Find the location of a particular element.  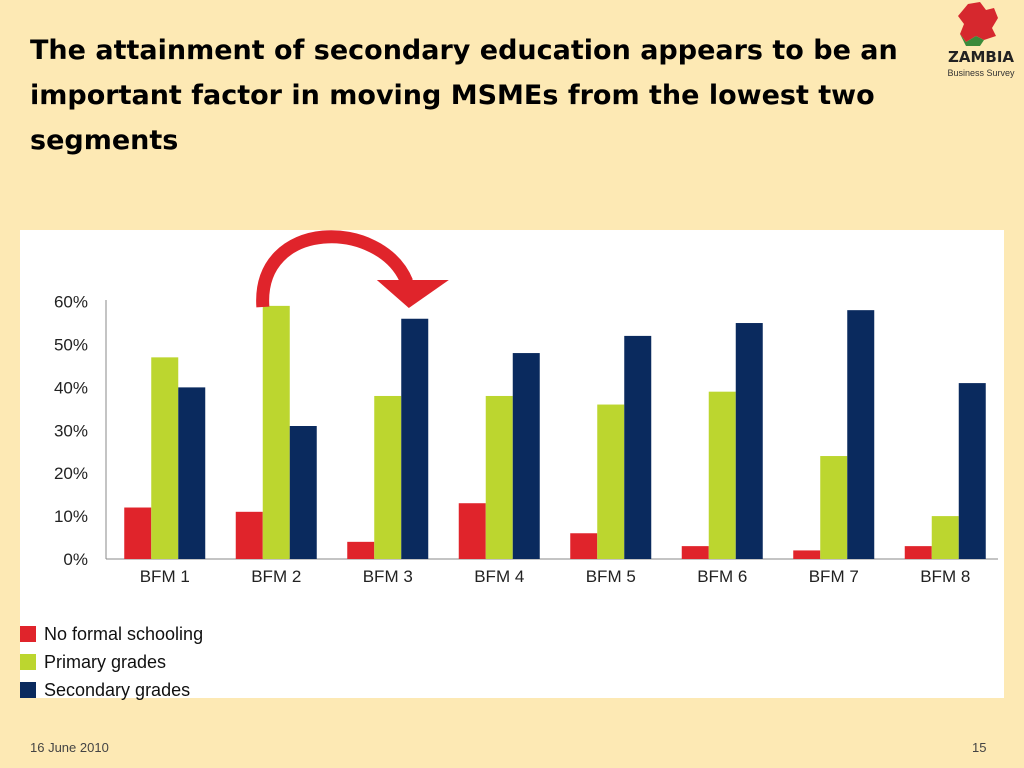

x-category-label: BFM 2 is located at coordinates (276, 576).